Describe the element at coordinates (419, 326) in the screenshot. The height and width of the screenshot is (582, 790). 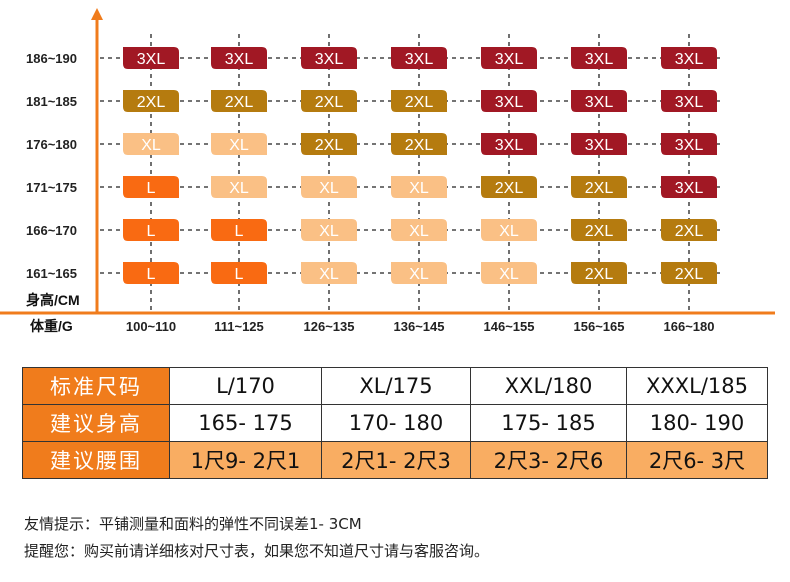
I see `x-tick-label: 136~145` at that location.